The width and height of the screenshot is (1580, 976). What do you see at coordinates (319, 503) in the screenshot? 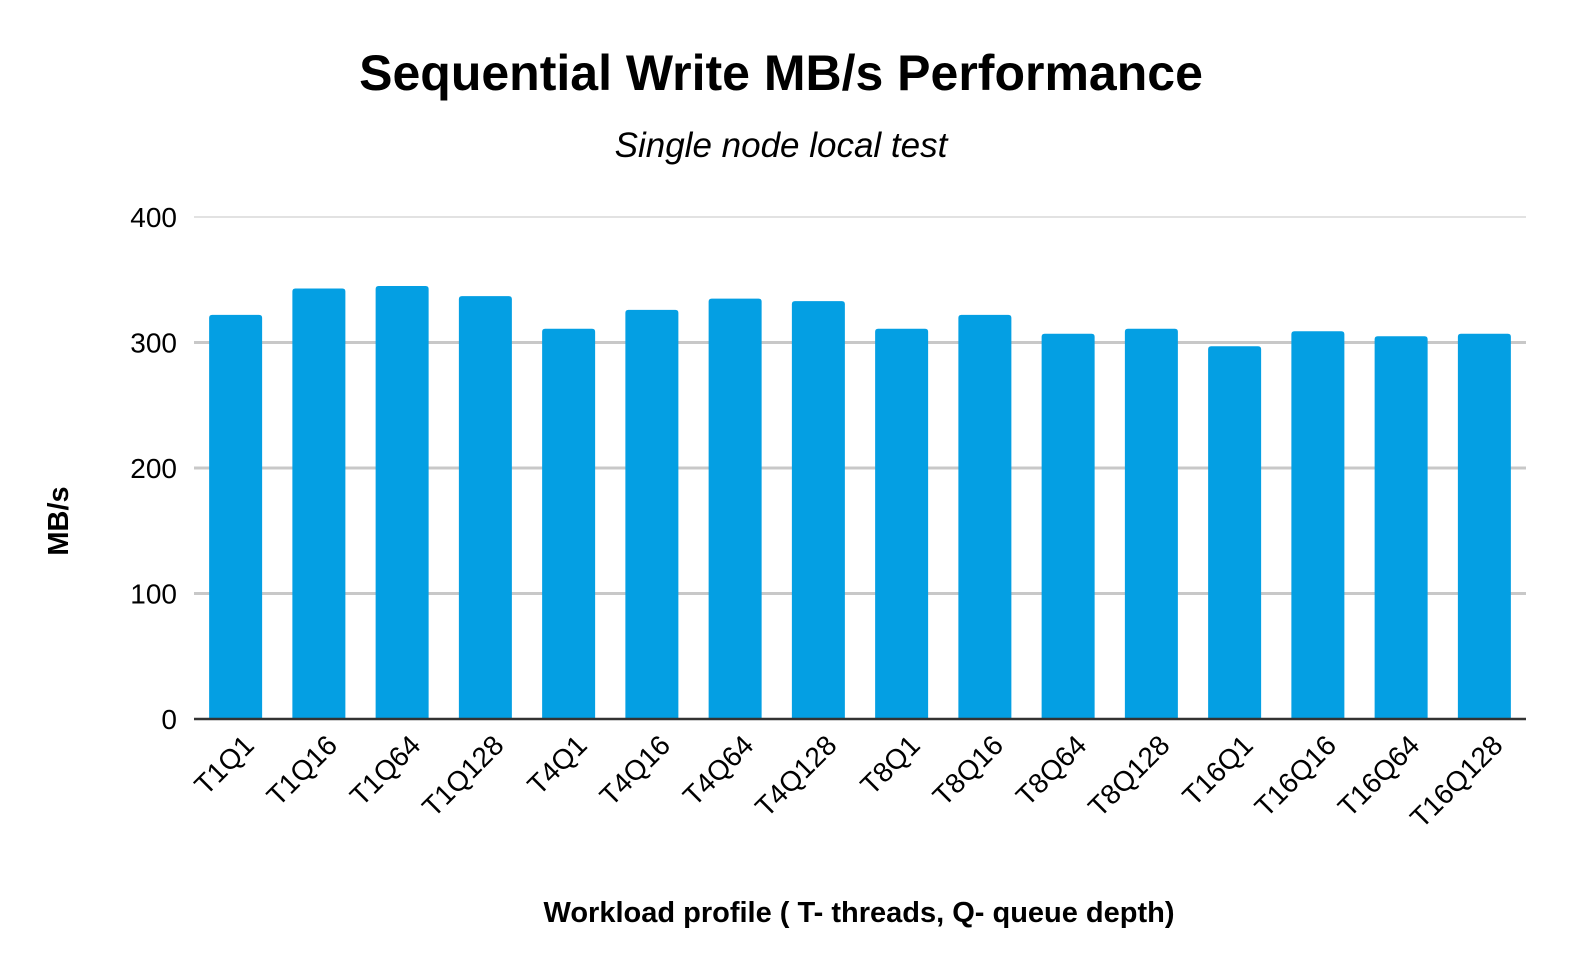
I see `bar-T1Q16` at bounding box center [319, 503].